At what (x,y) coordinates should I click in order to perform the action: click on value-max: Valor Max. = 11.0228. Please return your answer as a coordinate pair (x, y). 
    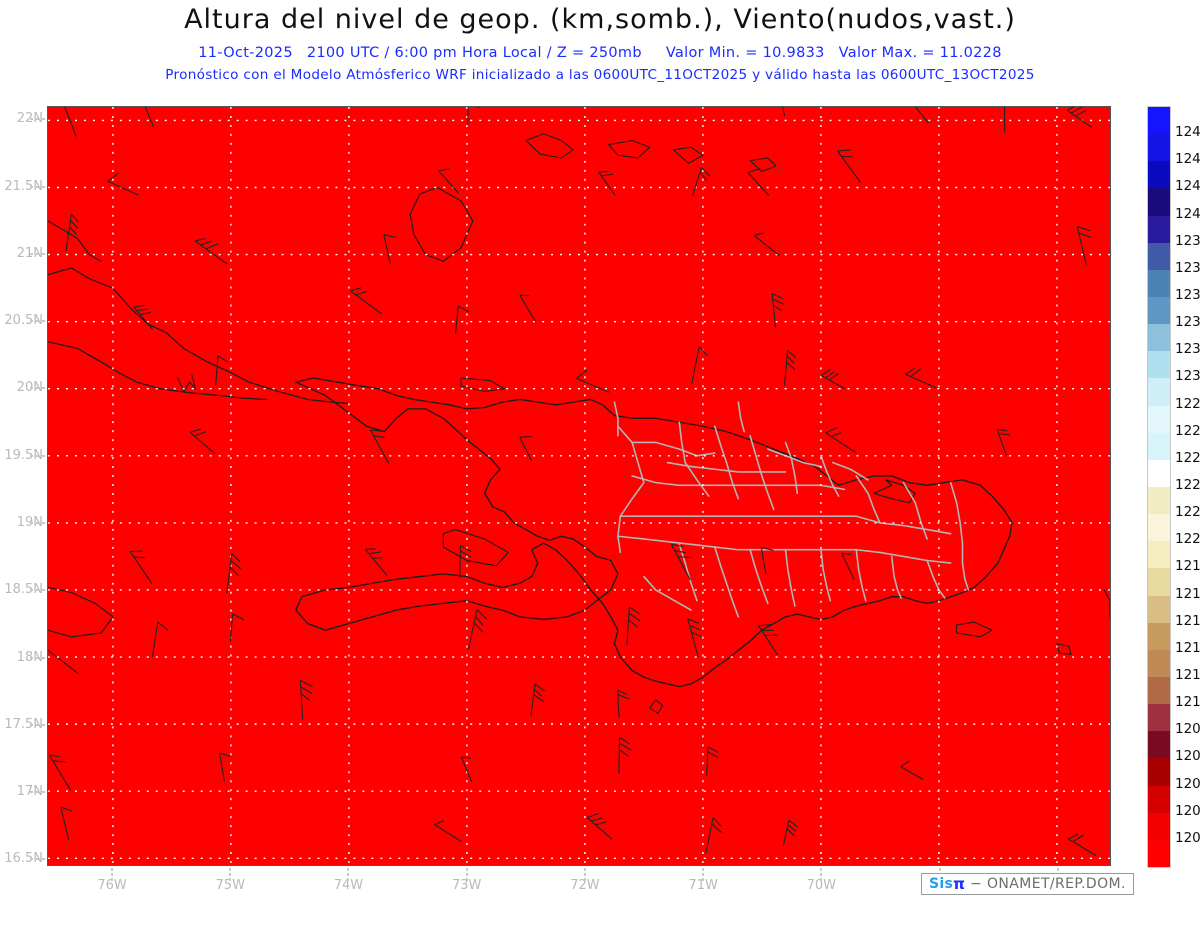
    Looking at the image, I should click on (920, 53).